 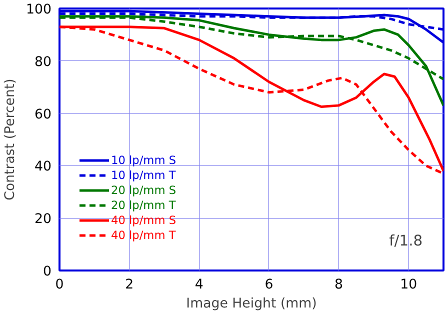 I want to click on y-tick-label: 100, so click(x=39, y=10).